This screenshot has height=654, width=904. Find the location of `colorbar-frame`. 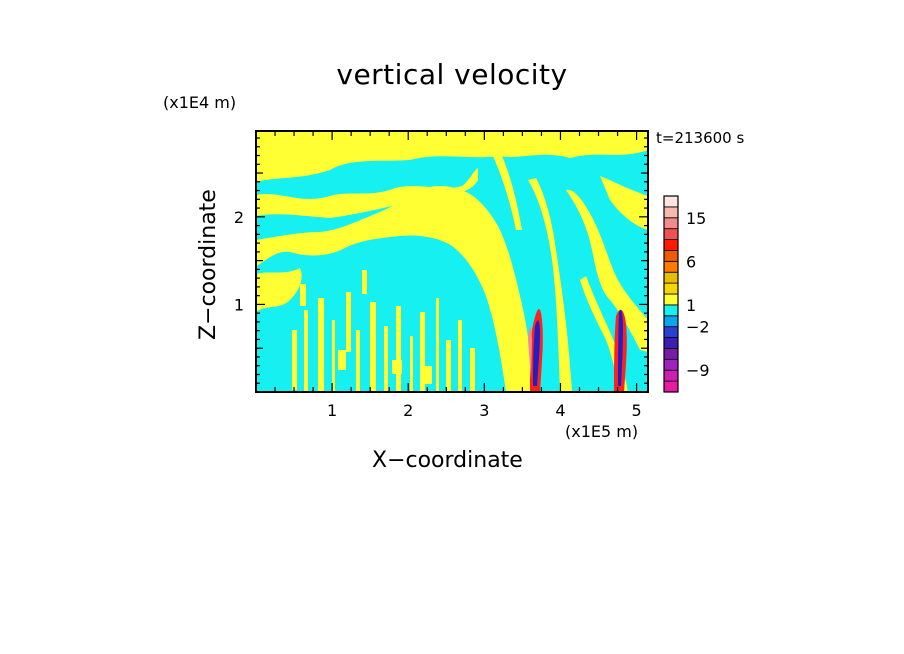

colorbar-frame is located at coordinates (671, 294).